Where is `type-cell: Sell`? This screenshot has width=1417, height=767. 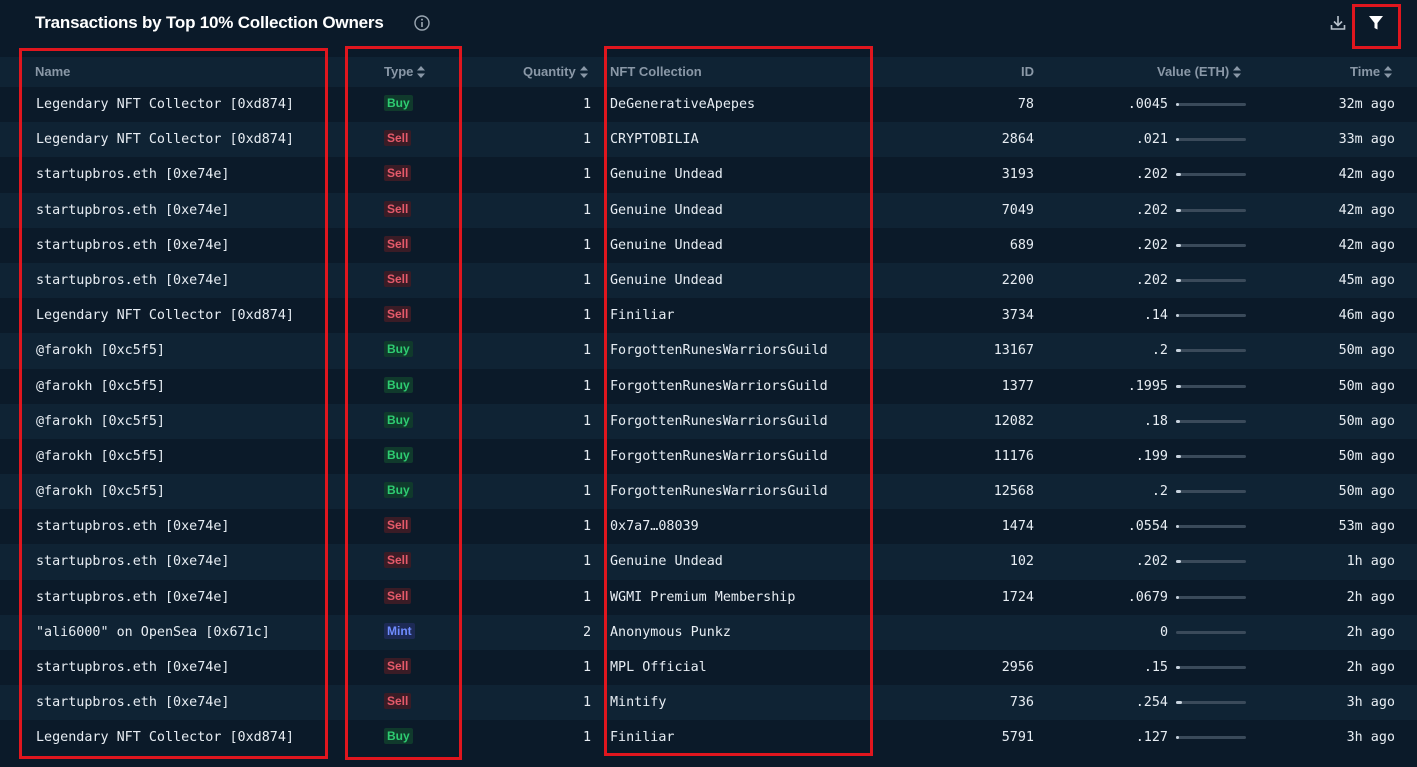 type-cell: Sell is located at coordinates (414, 174).